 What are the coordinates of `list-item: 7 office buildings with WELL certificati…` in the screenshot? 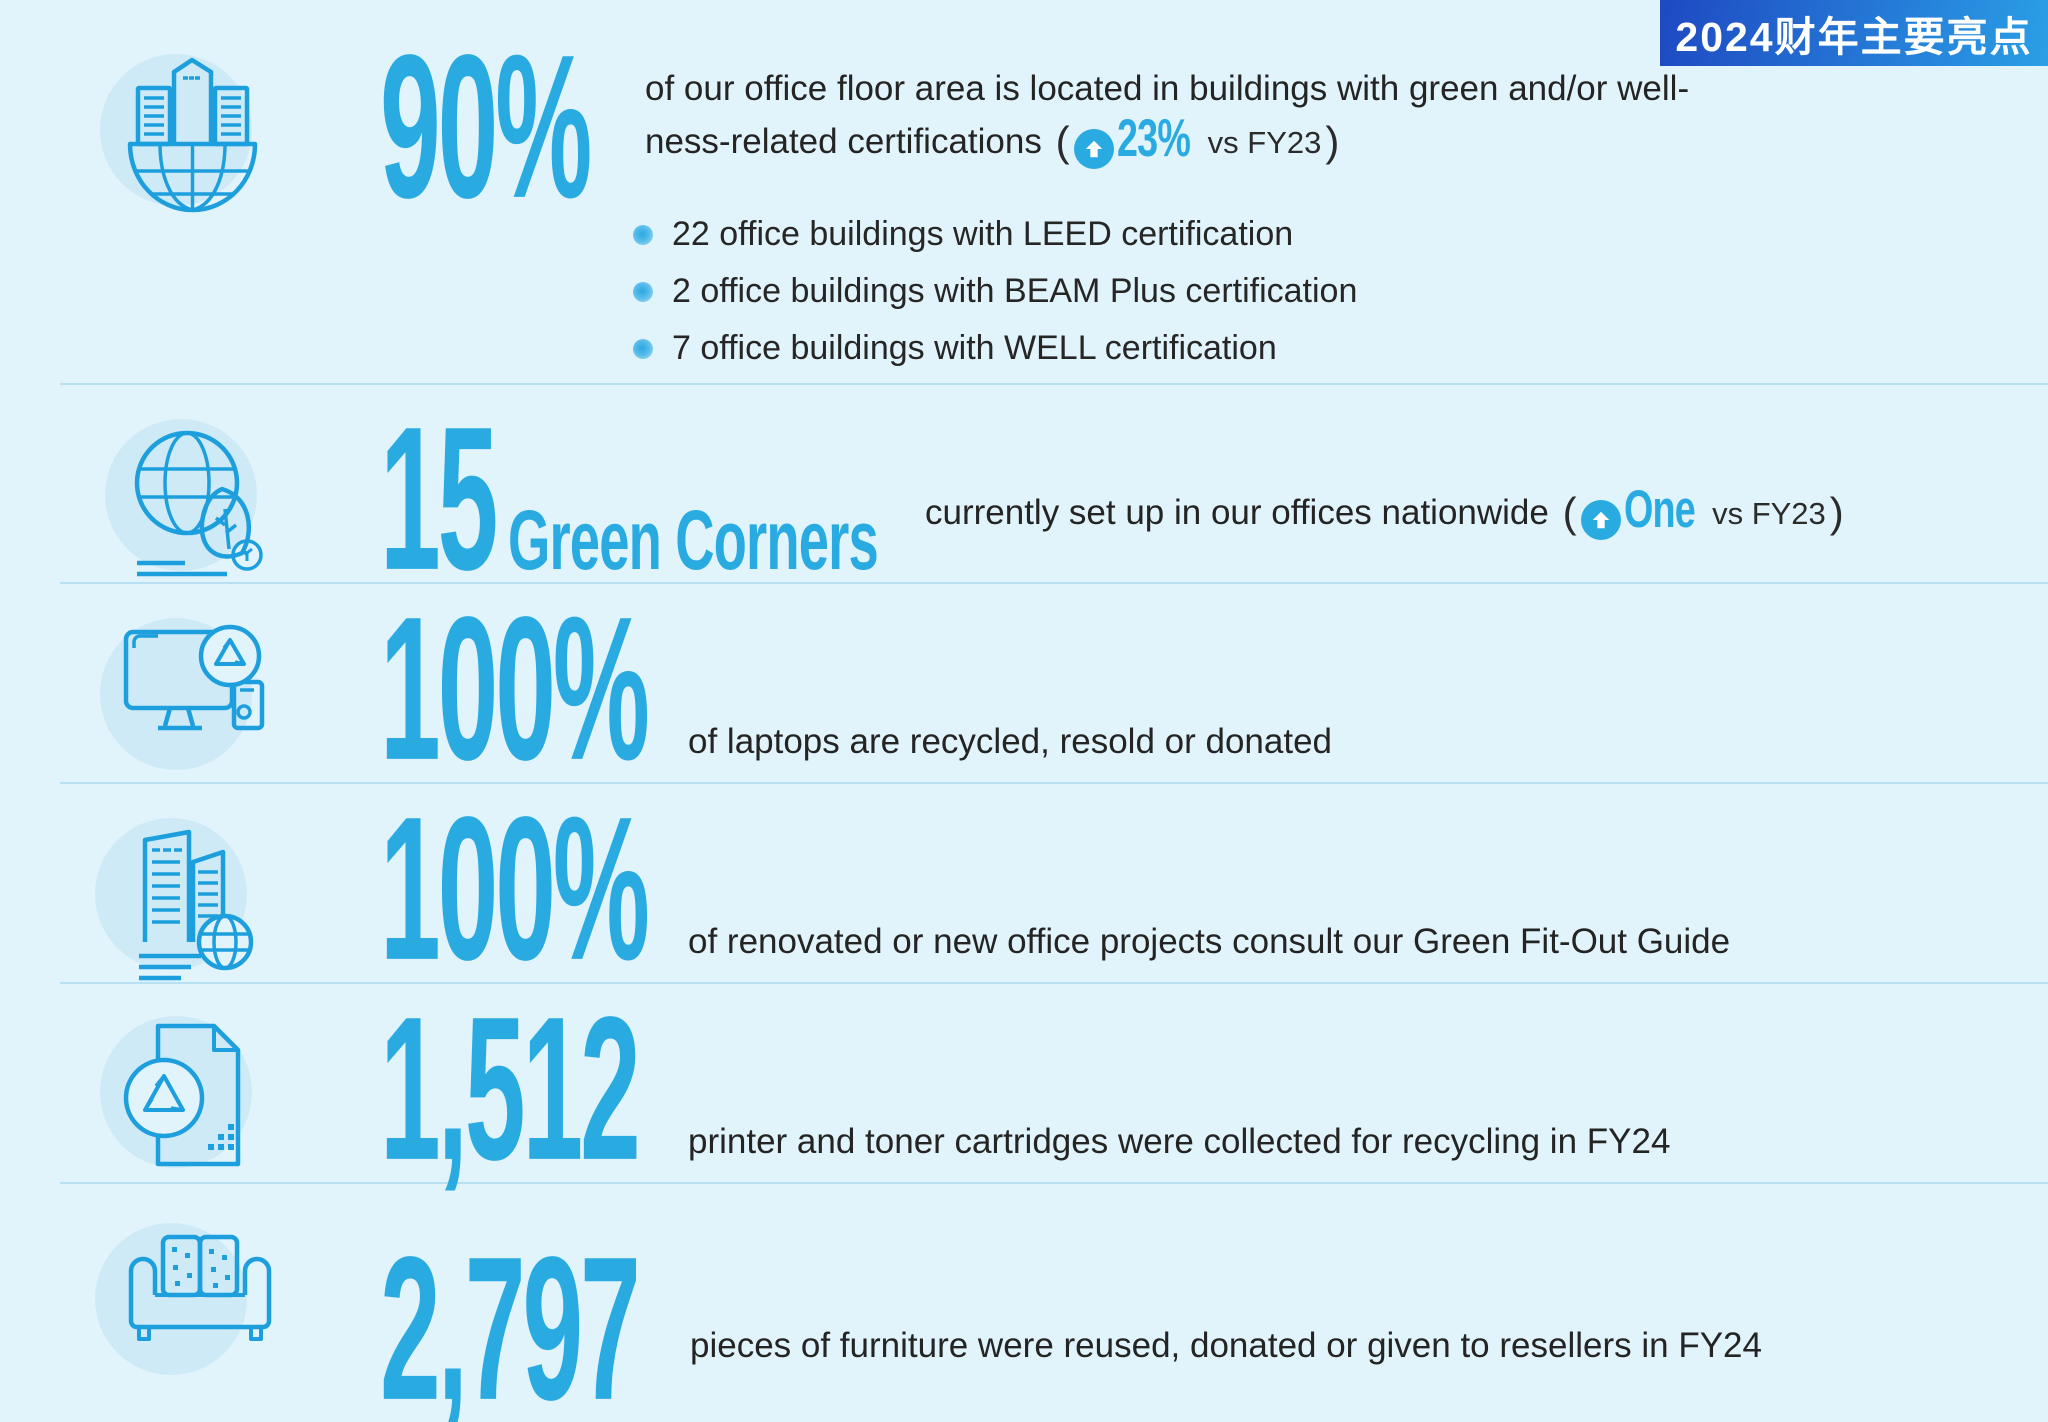 It's located at (995, 348).